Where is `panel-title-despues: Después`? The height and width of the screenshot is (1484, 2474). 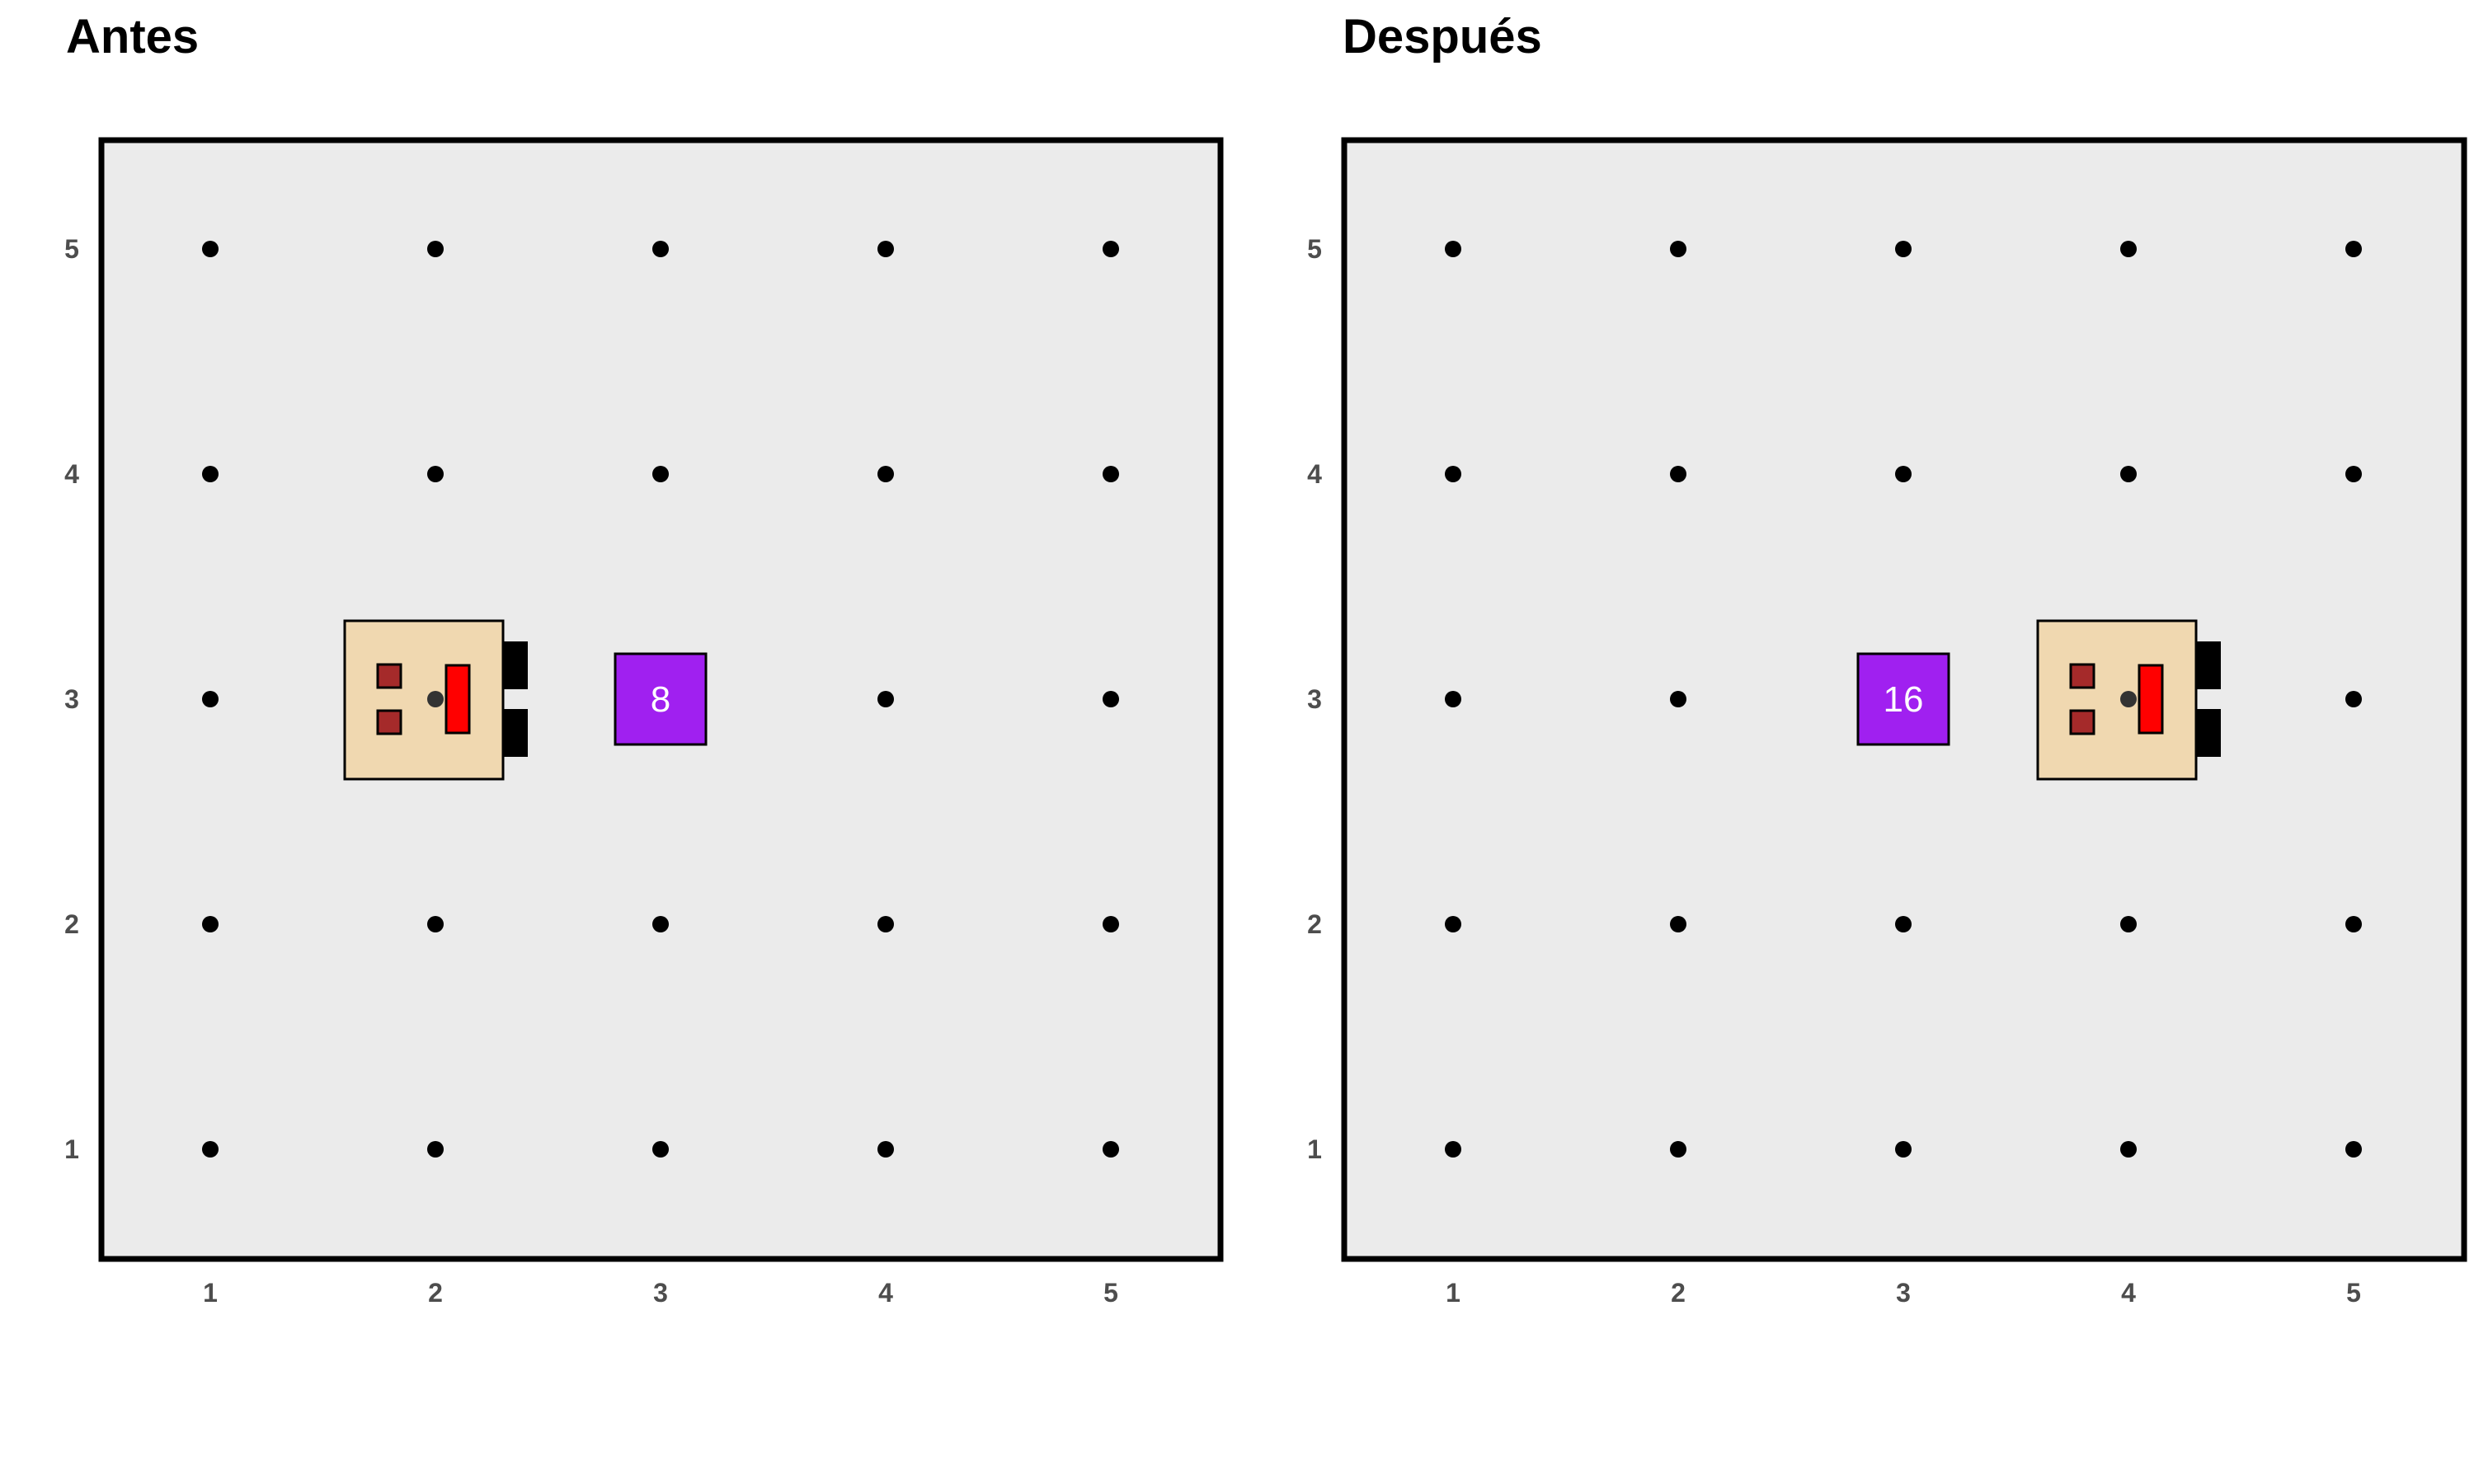
panel-title-despues: Después is located at coordinates (1442, 36).